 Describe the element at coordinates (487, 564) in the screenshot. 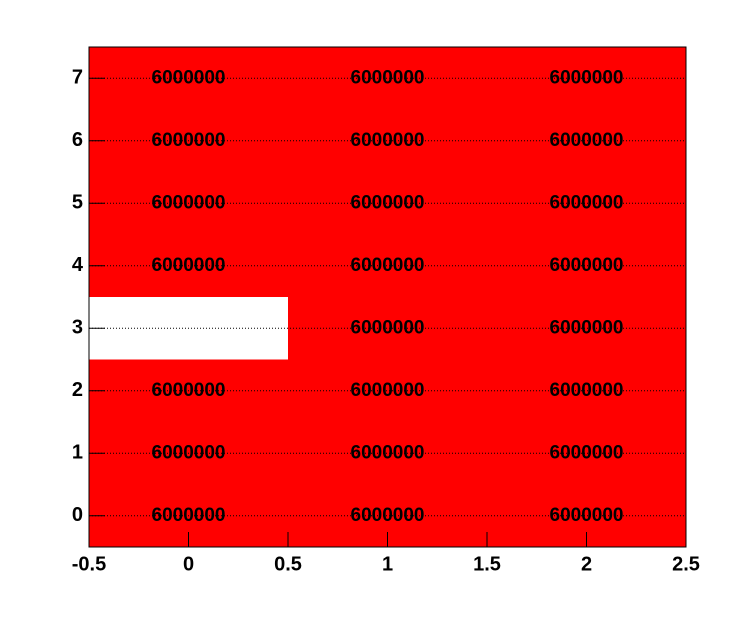

I see `x-tick-label: 1.5` at that location.